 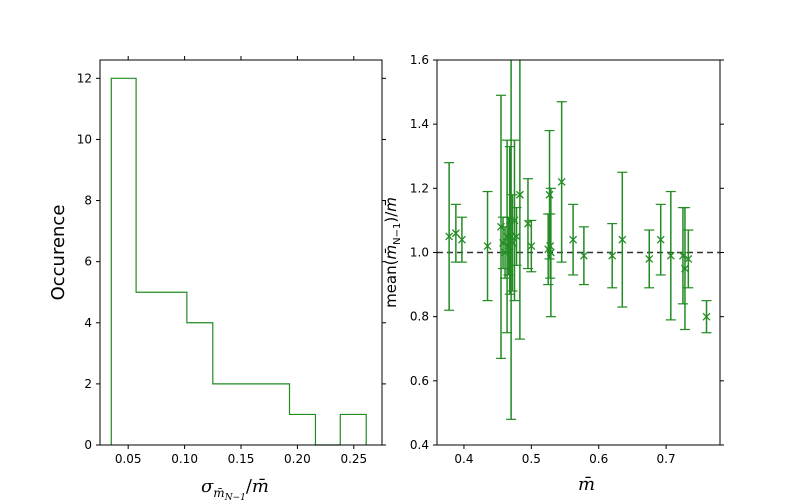 I want to click on y-tick-label: 12, so click(x=84, y=78).